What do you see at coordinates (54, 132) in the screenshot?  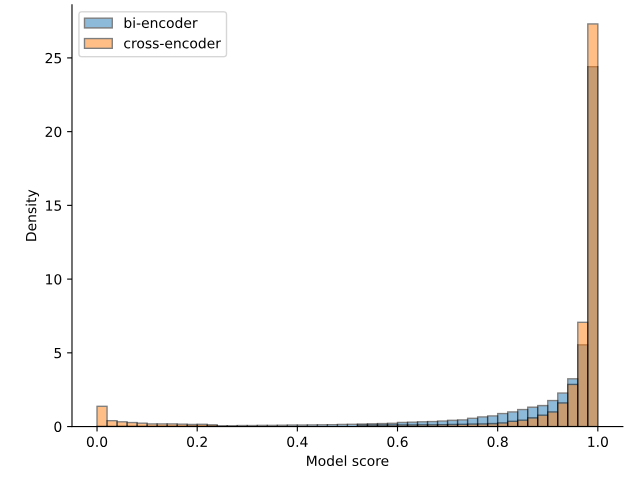 I see `y-tick-label: 20` at bounding box center [54, 132].